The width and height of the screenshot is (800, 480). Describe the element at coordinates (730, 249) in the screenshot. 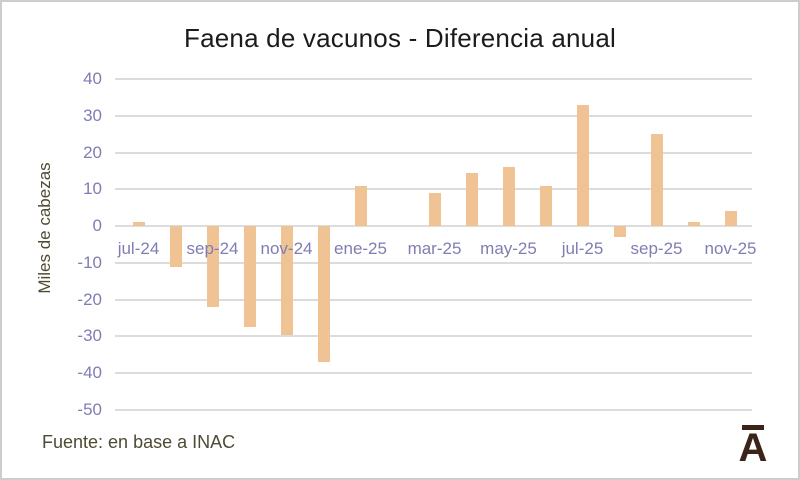

I see `x-axis-tick-label: nov-25` at that location.